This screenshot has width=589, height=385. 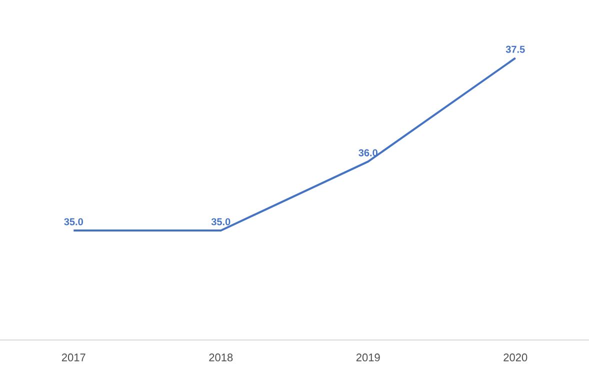 What do you see at coordinates (515, 49) in the screenshot?
I see `data-label: 37.5` at bounding box center [515, 49].